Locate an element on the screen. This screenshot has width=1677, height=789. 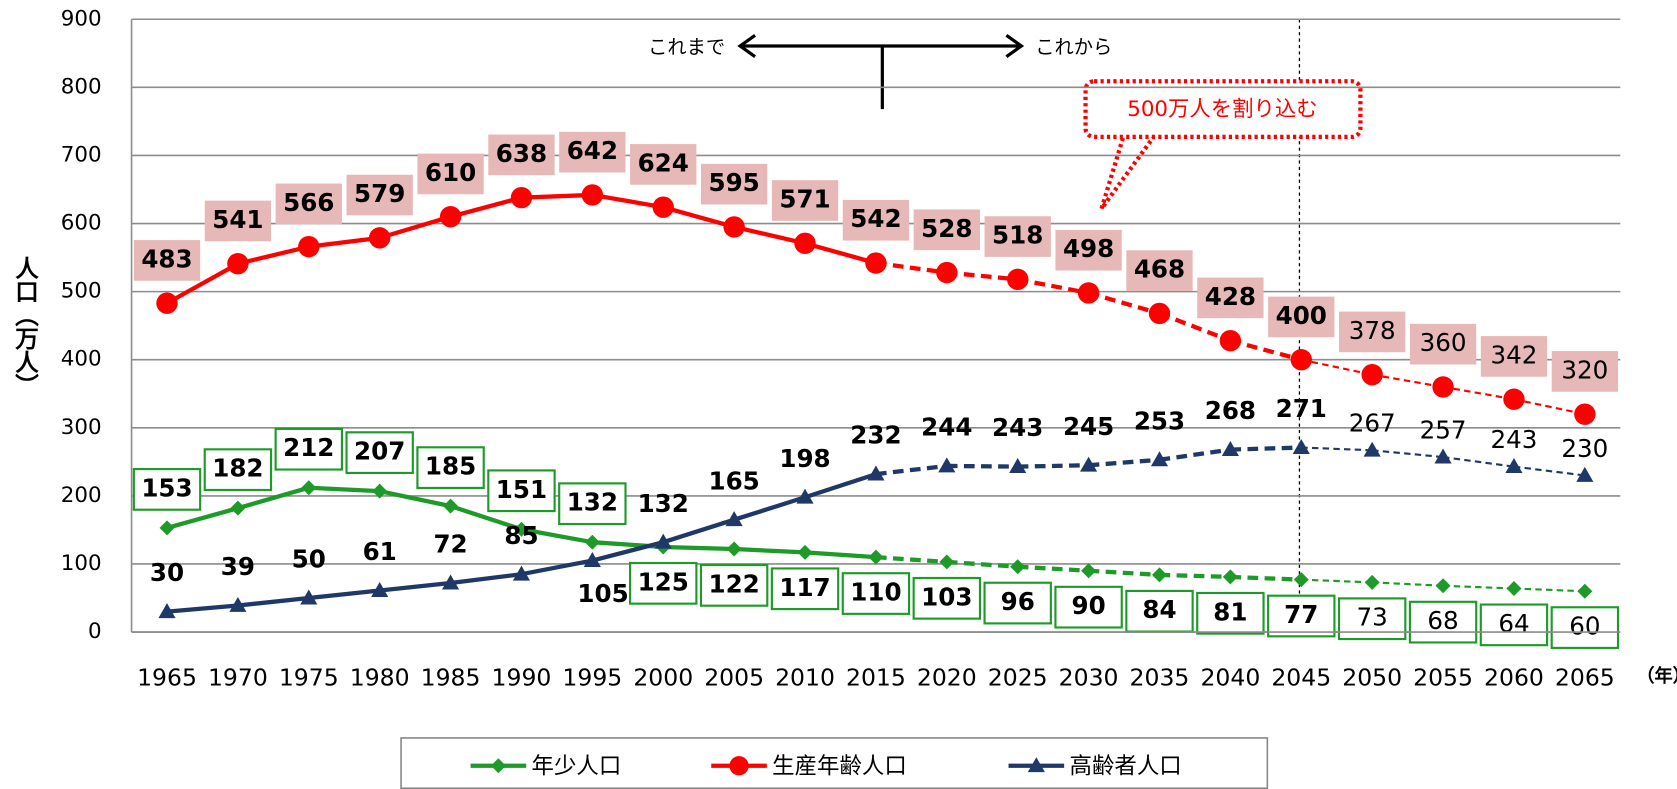
y-tick-label: 400 is located at coordinates (81, 359).